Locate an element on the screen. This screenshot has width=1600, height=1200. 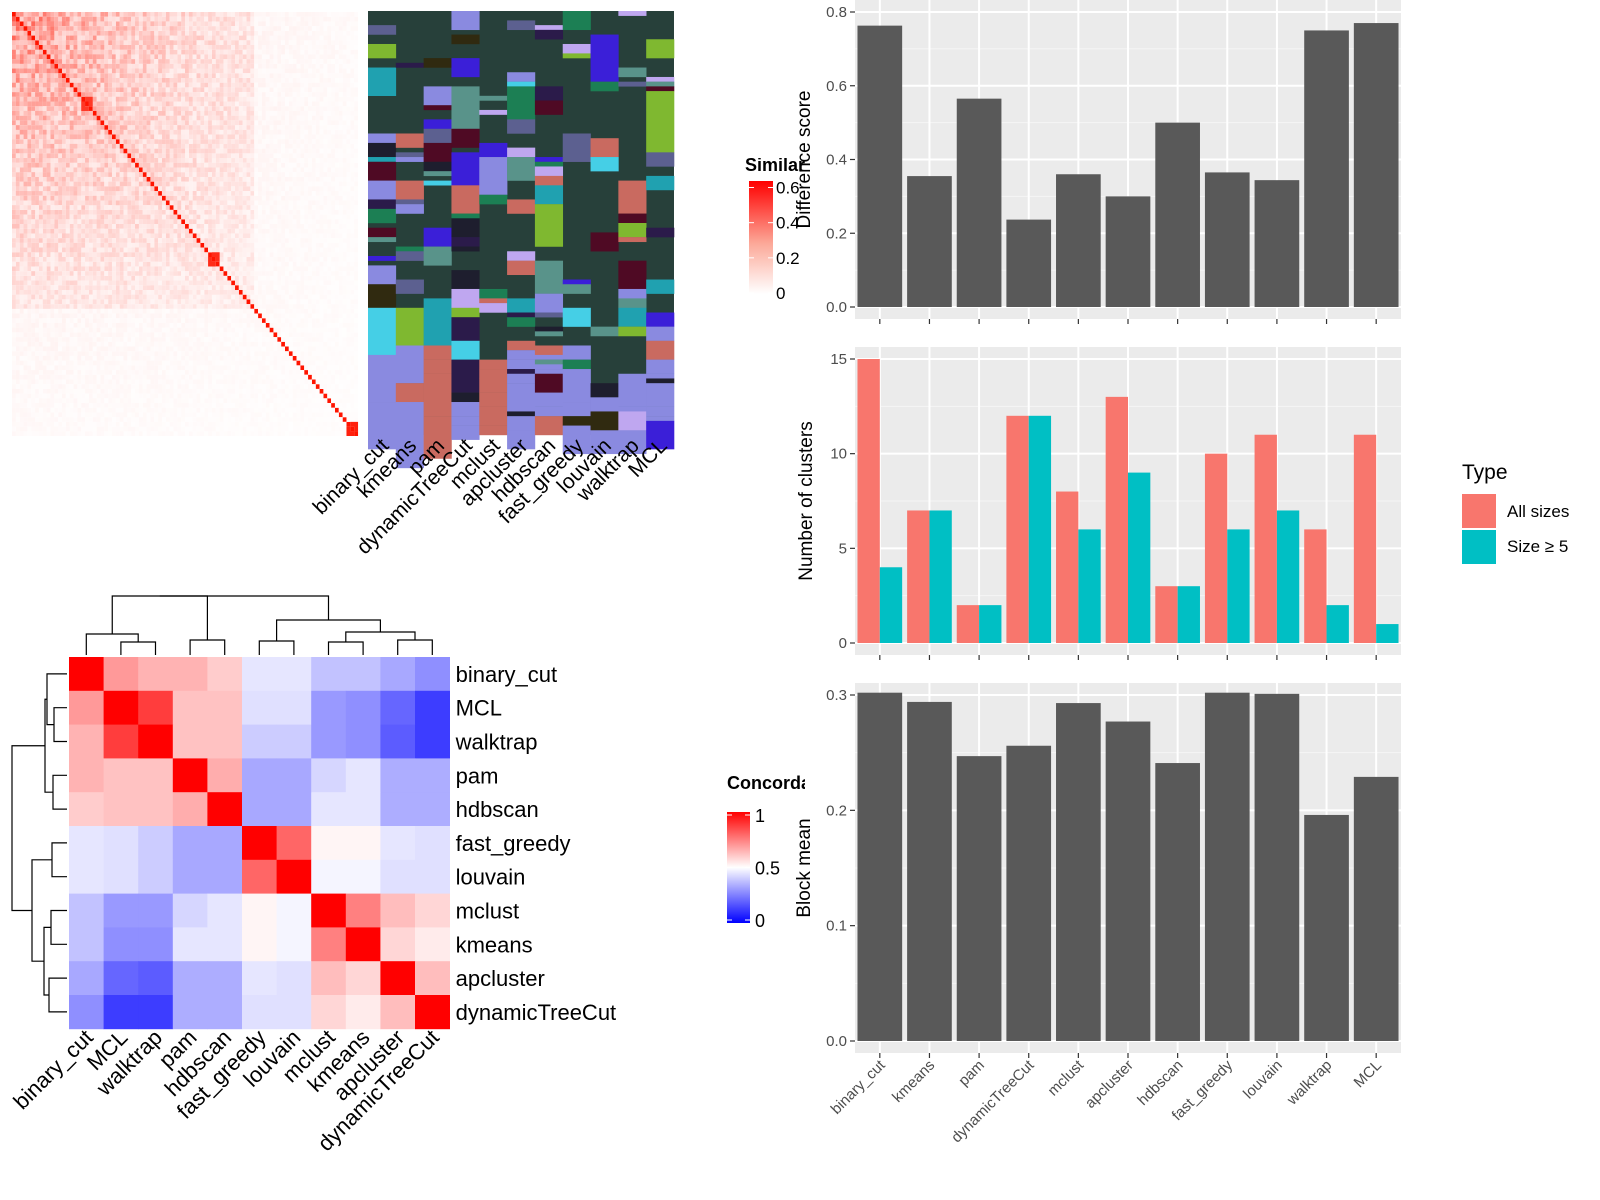
similarity-legend: Similarity 0 0.2 0.4 0.6 is located at coordinates (775, 230).